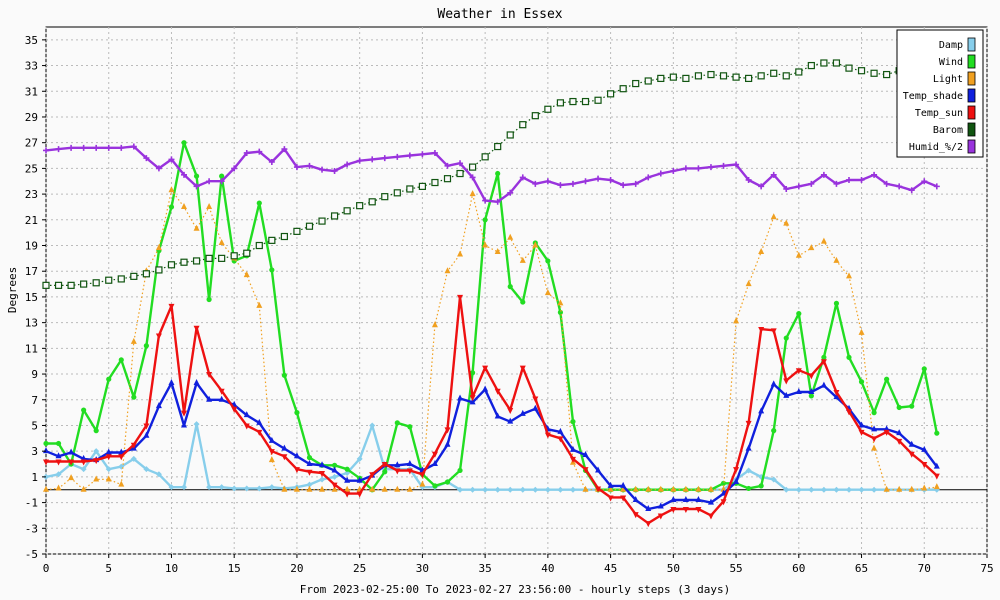 The height and width of the screenshot is (600, 1000). What do you see at coordinates (610, 568) in the screenshot?
I see `x-tick-label: 45` at bounding box center [610, 568].